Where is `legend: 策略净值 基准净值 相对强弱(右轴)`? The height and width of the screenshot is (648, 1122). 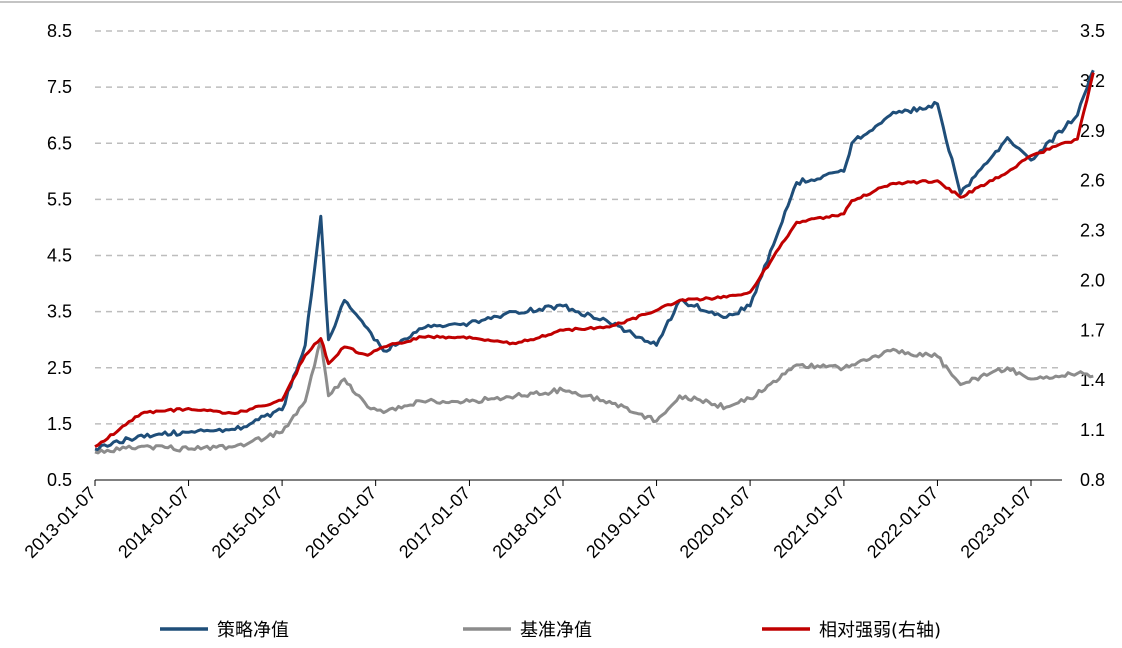
legend: 策略净值 基准净值 相对强弱(右轴) is located at coordinates (550, 630).